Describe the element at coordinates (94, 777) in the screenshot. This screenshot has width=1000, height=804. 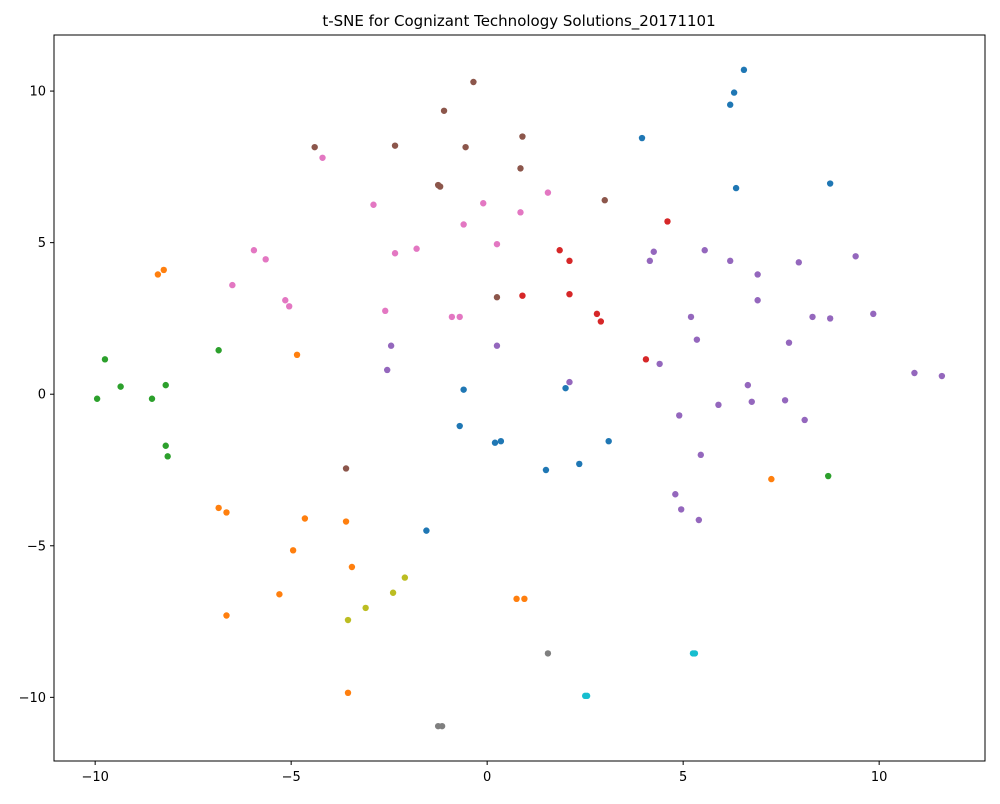
I see `x-tick-label: −10` at that location.